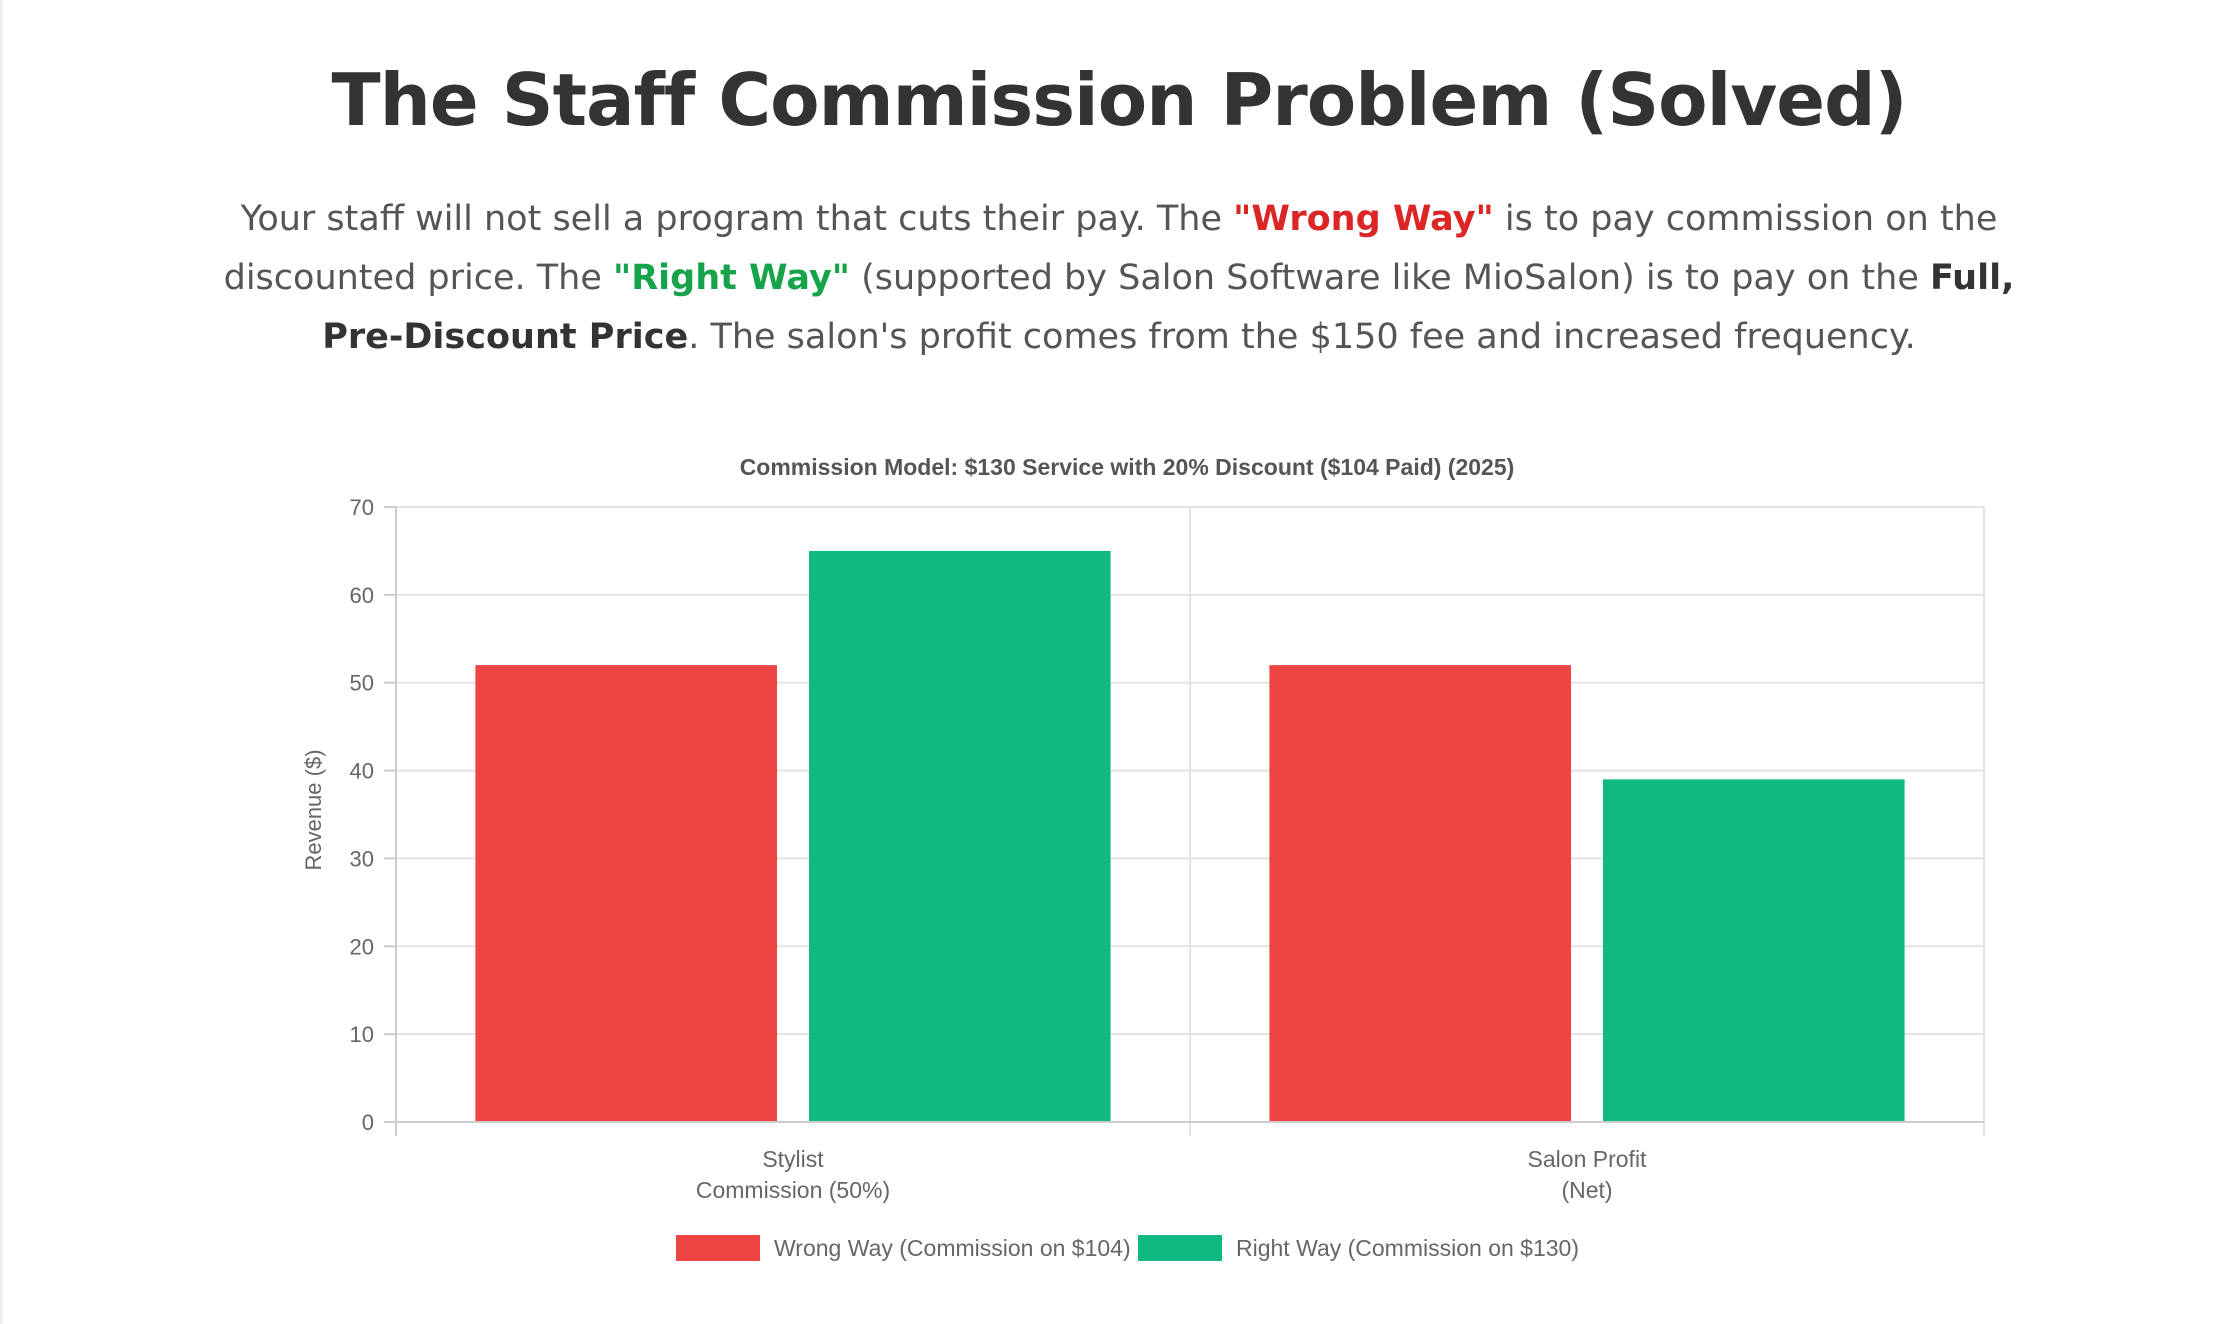  Describe the element at coordinates (1168, 307) in the screenshot. I see `full-price-highlight: Full, Pre-Discount Price` at that location.